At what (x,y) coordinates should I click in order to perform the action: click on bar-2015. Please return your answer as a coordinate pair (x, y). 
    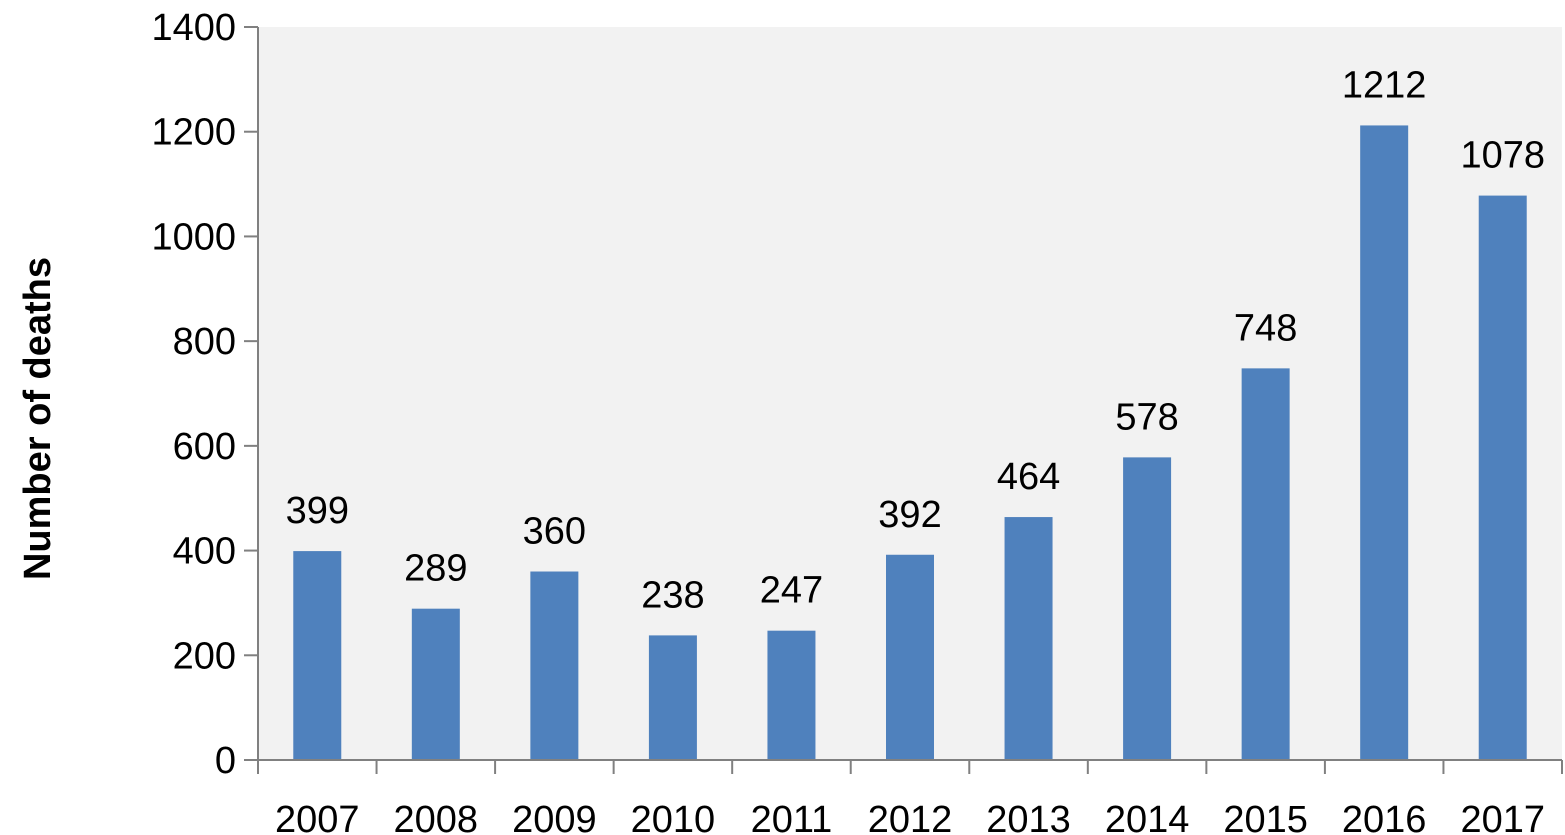
    Looking at the image, I should click on (1265, 564).